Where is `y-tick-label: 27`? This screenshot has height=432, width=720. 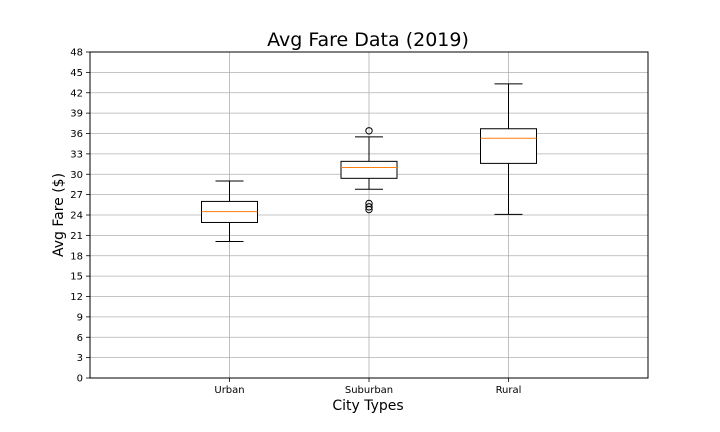 y-tick-label: 27 is located at coordinates (76, 195).